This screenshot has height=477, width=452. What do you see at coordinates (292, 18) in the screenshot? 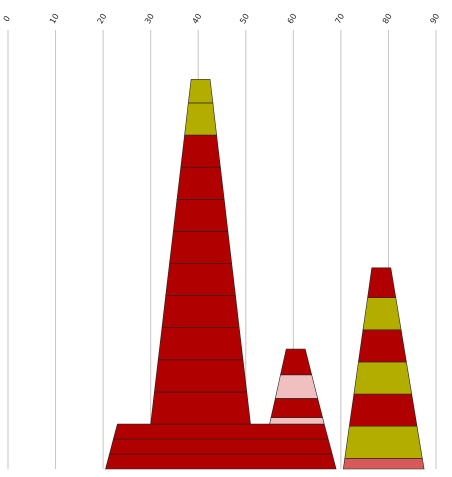
I see `x-tick-label-60: 60` at bounding box center [292, 18].